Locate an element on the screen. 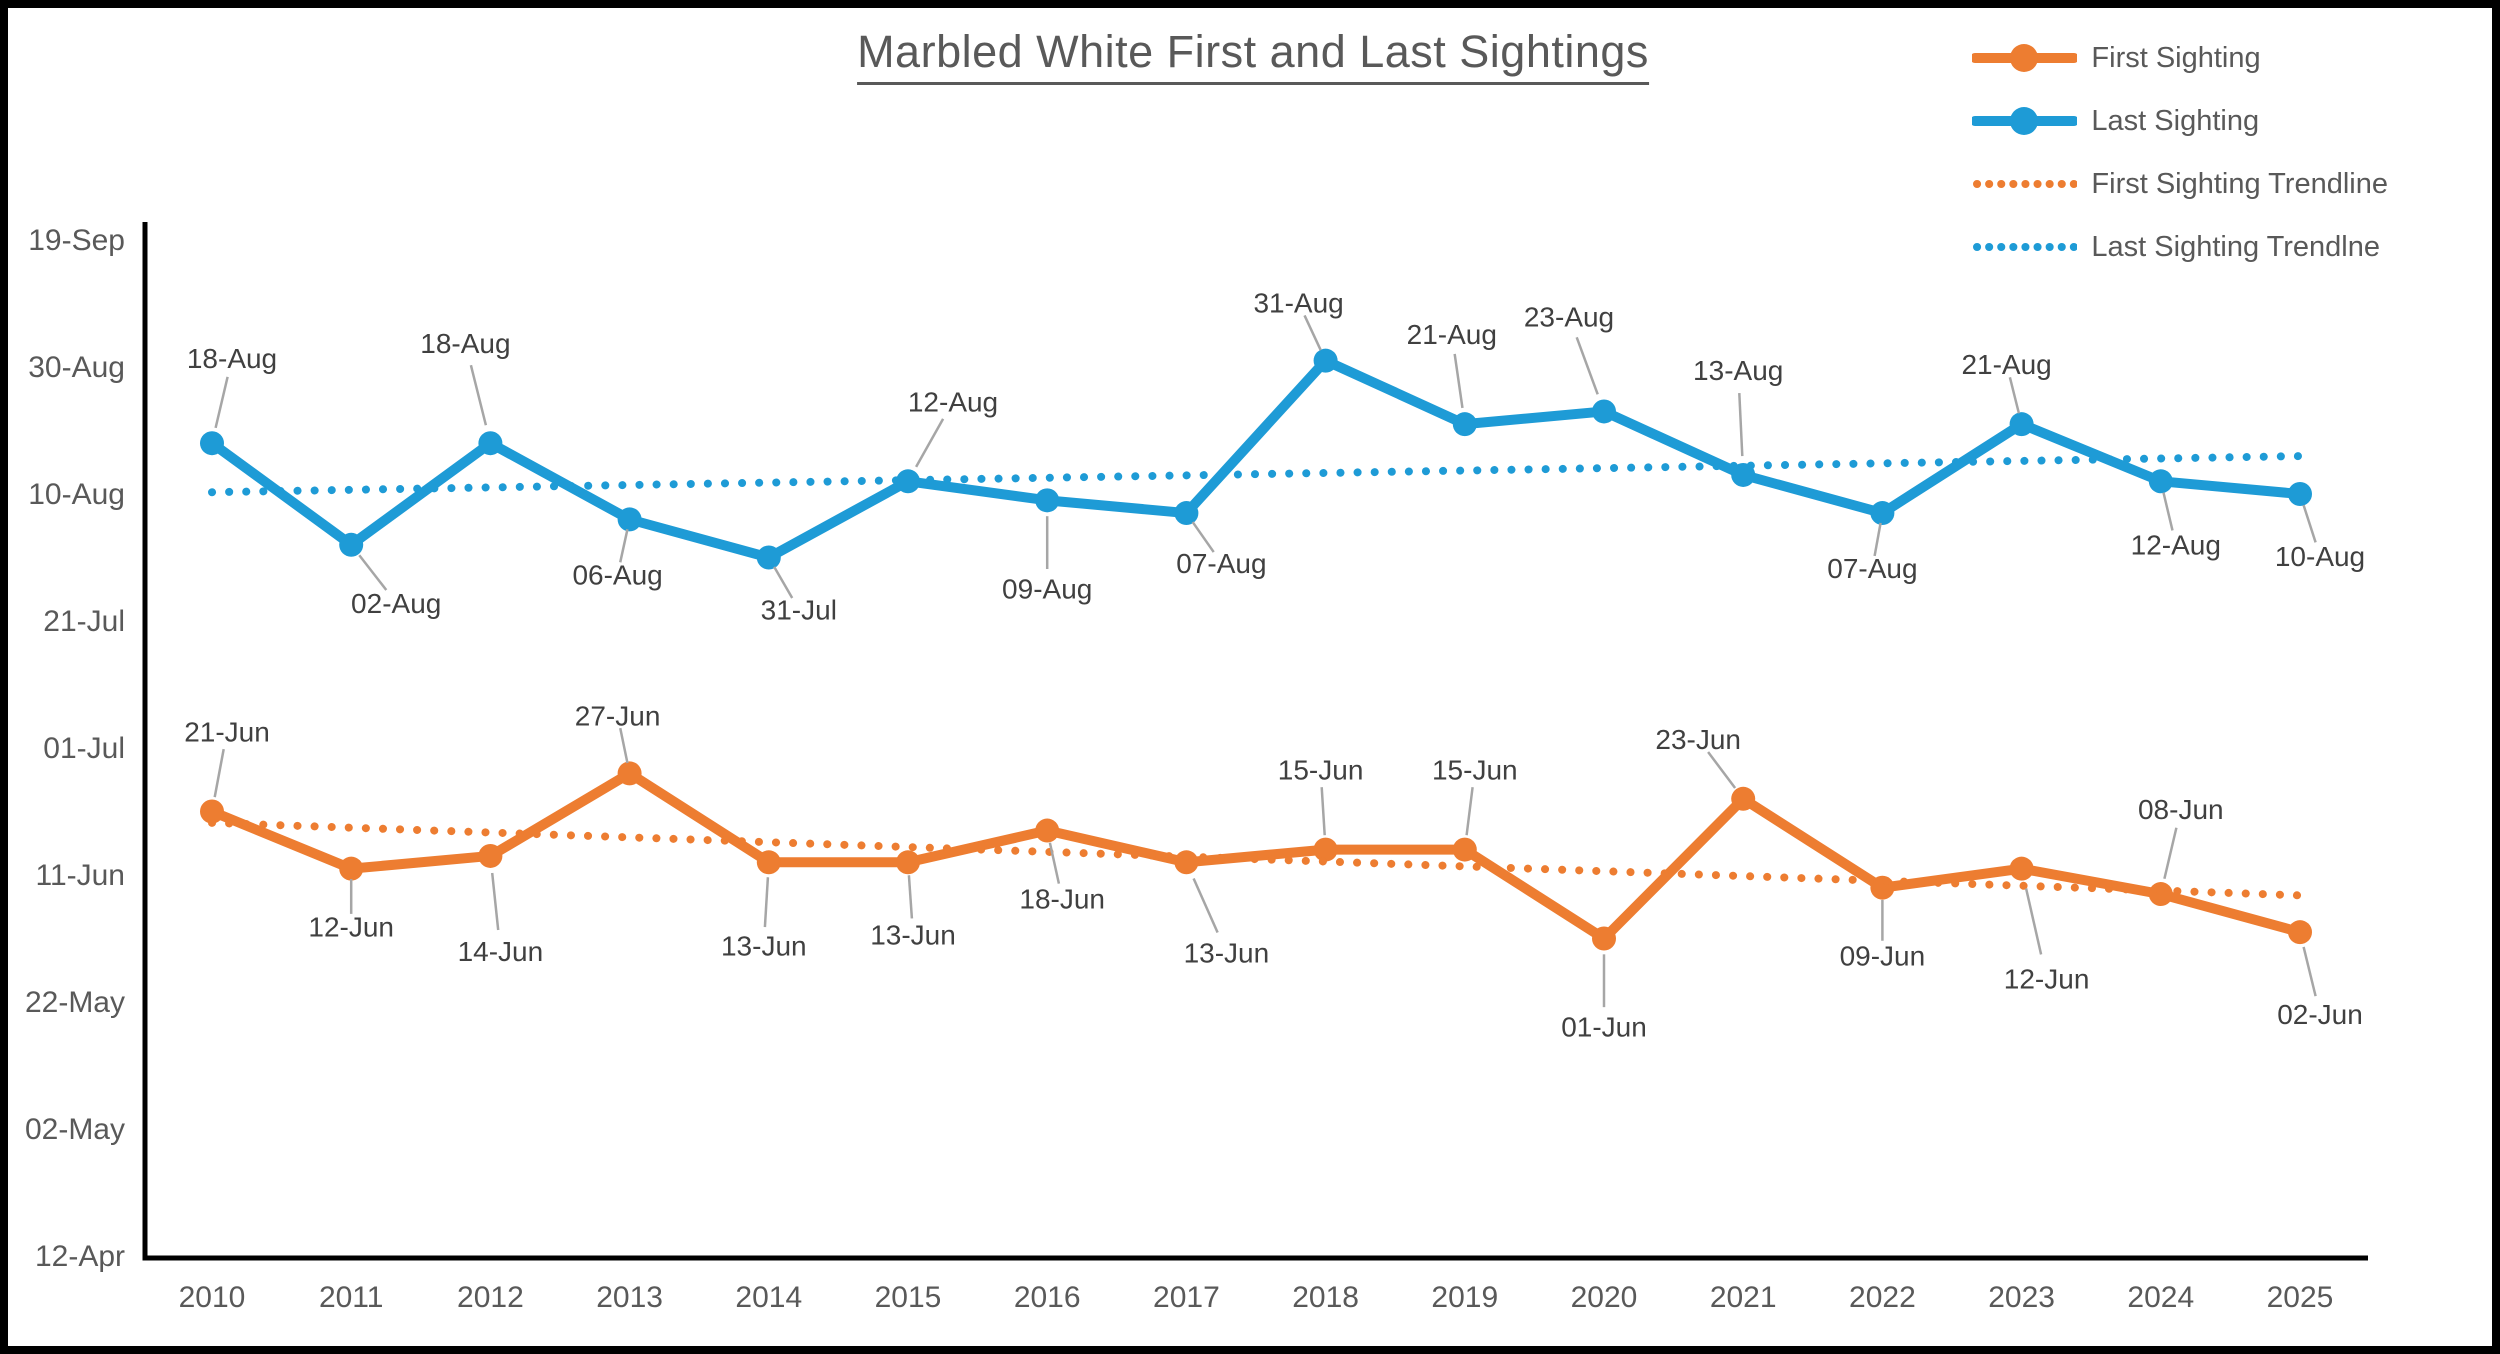  legend-label: Last Sighting is located at coordinates (2175, 120).